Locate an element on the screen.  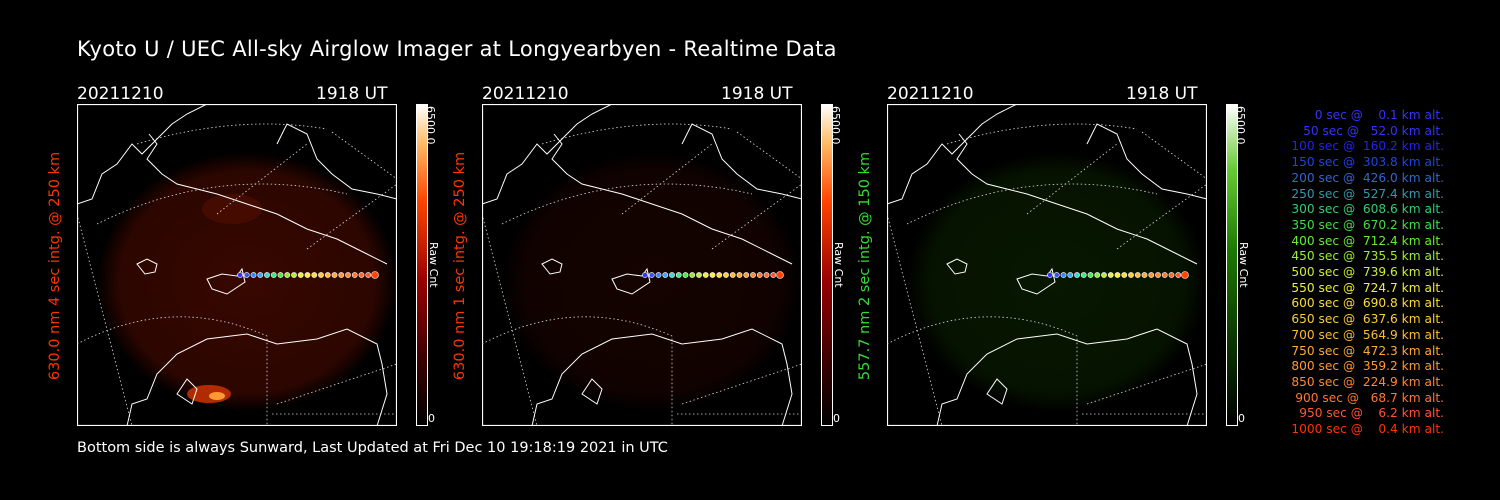
legend-row: 800 sec @ 359.2 km alt. is located at coordinates (1367, 366).